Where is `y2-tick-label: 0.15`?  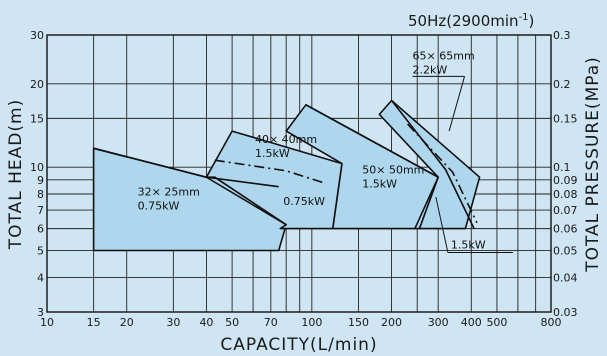
y2-tick-label: 0.15 is located at coordinates (565, 118).